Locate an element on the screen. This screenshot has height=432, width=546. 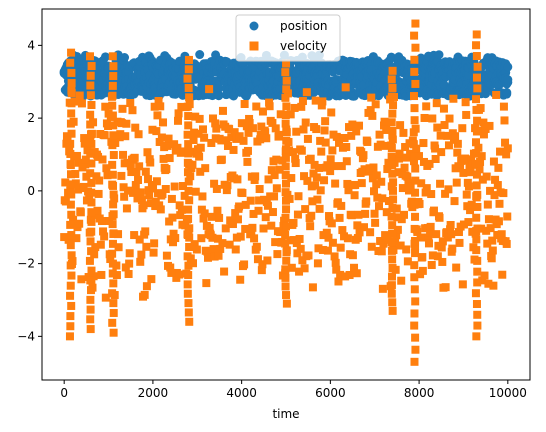
x-axis-ticks: 0 2000 4000 6000 8000 10000 is located at coordinates (293, 390).